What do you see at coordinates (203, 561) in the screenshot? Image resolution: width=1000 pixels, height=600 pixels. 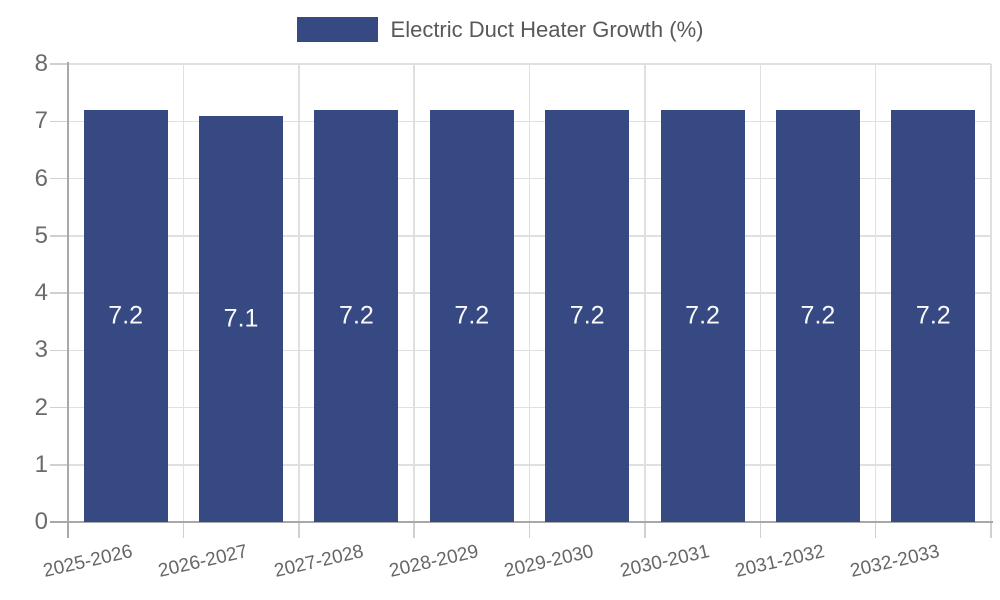 I see `x-tick-label: 2026-2027` at bounding box center [203, 561].